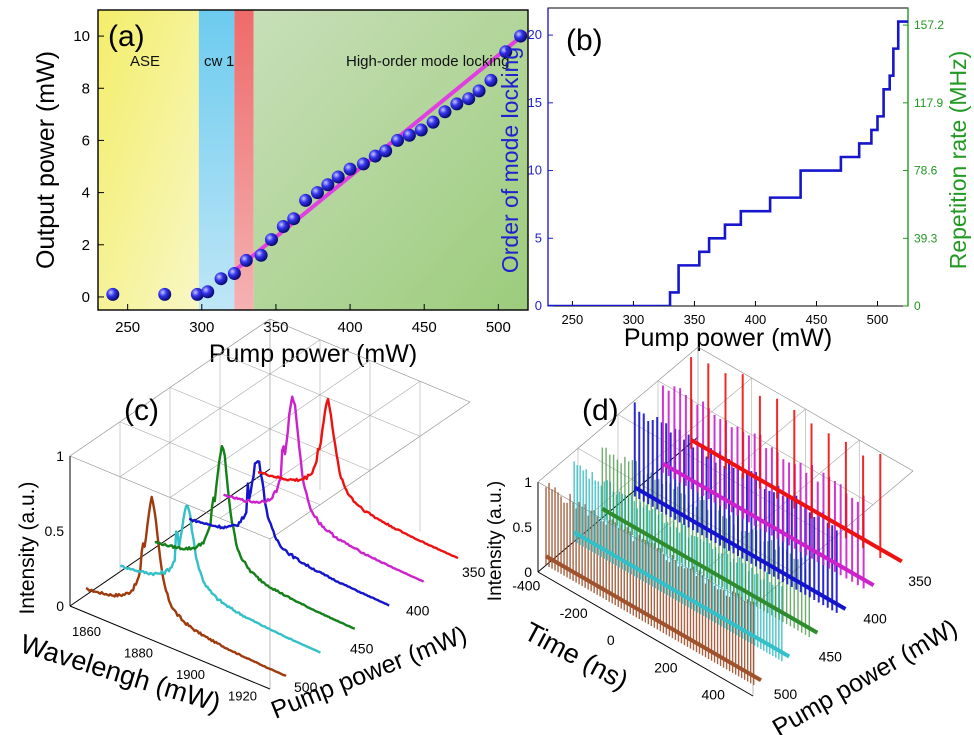 Image resolution: width=974 pixels, height=735 pixels. Describe the element at coordinates (126, 36) in the screenshot. I see `panel-a-label: (a)` at that location.